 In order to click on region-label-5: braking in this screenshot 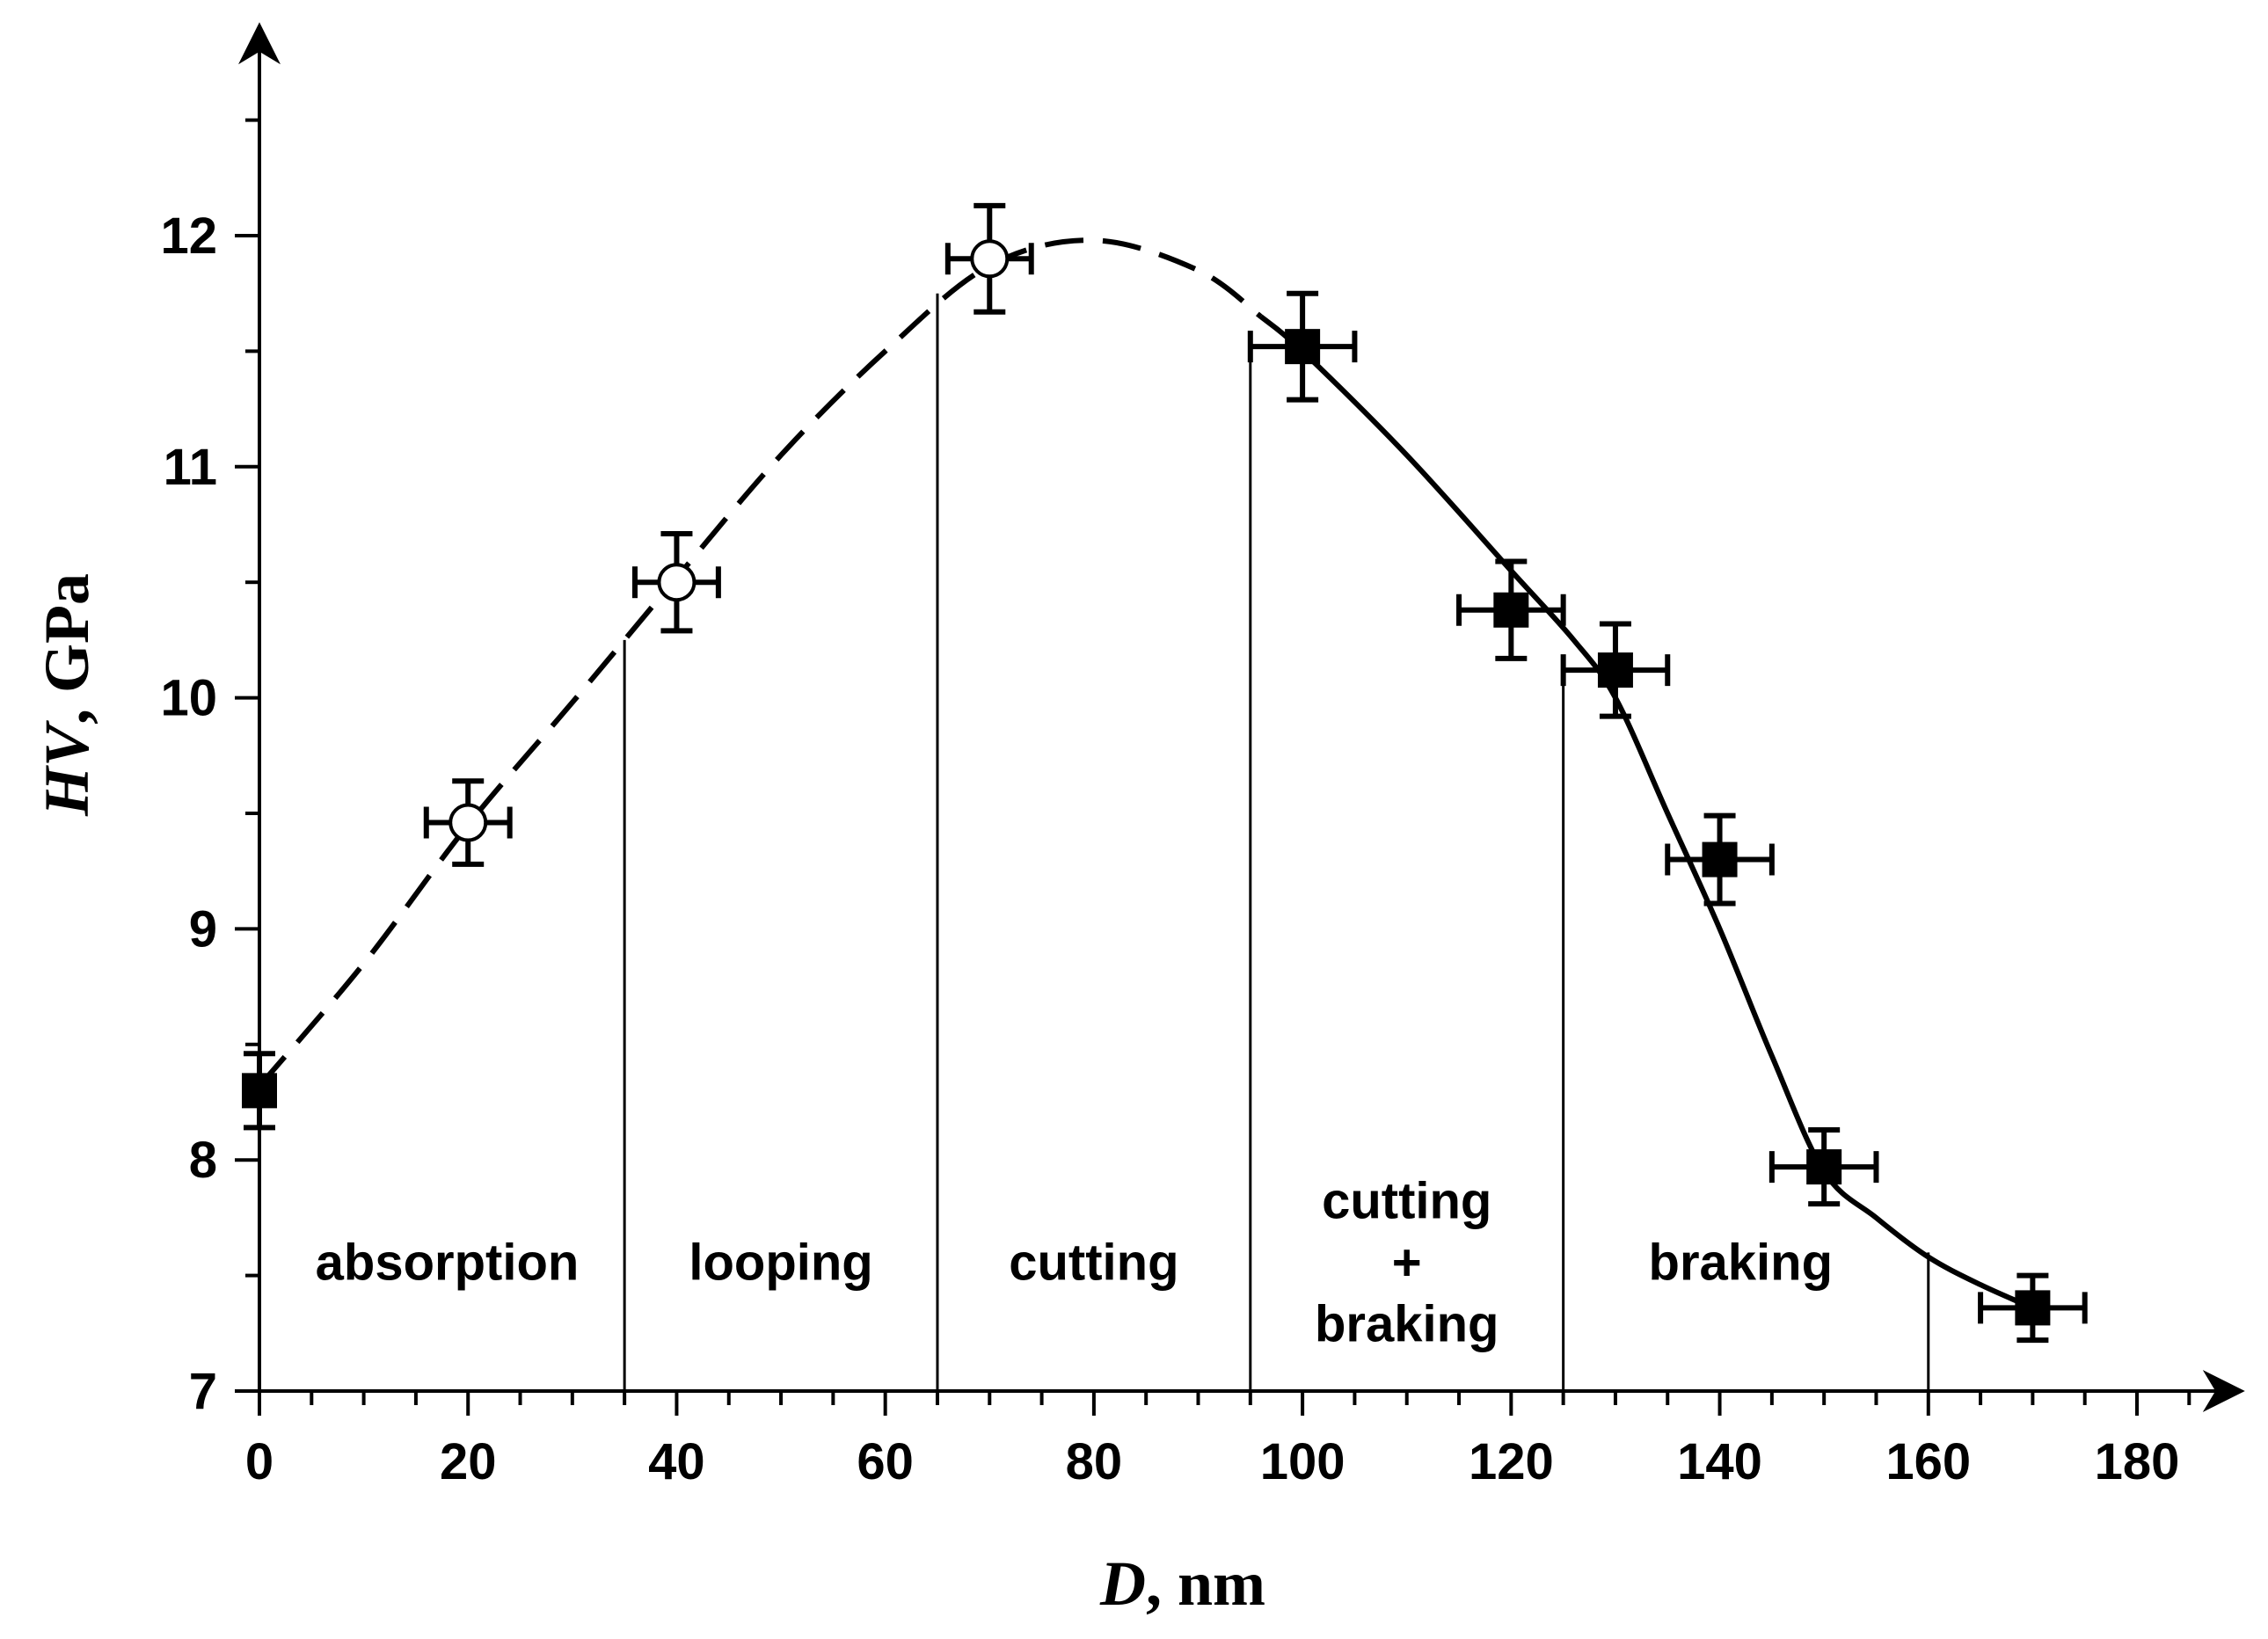, I will do `click(1741, 1262)`.